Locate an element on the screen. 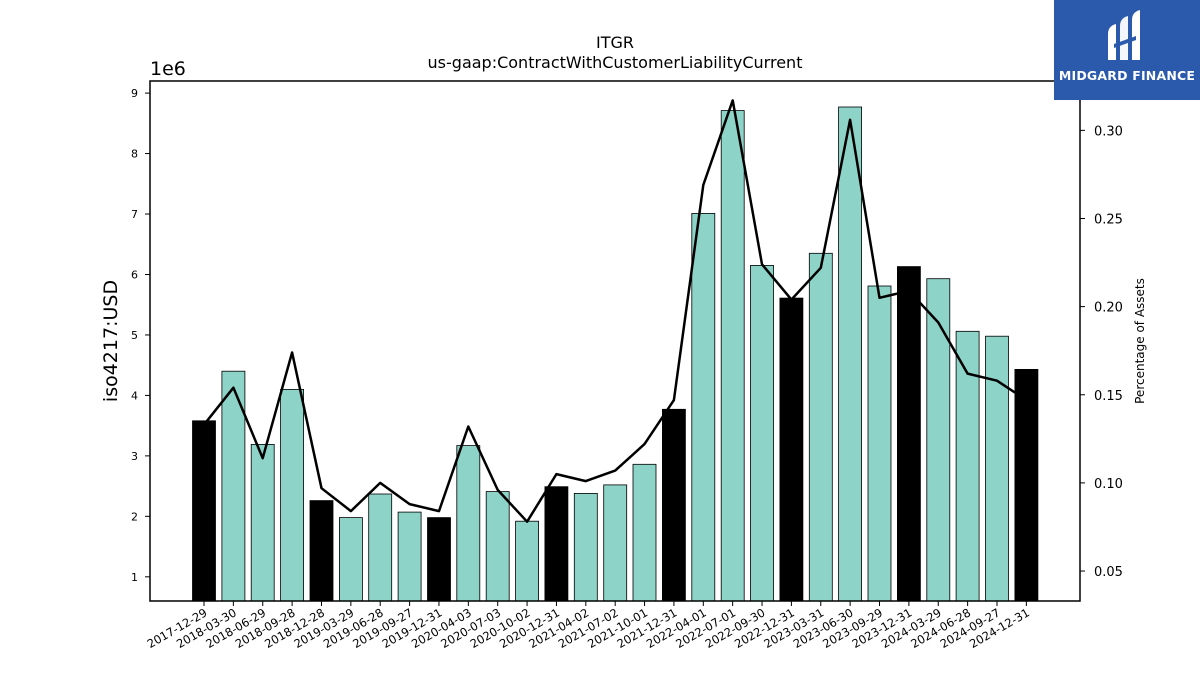 The width and height of the screenshot is (1200, 675). y2-tick-label: 0.10 is located at coordinates (1108, 484).